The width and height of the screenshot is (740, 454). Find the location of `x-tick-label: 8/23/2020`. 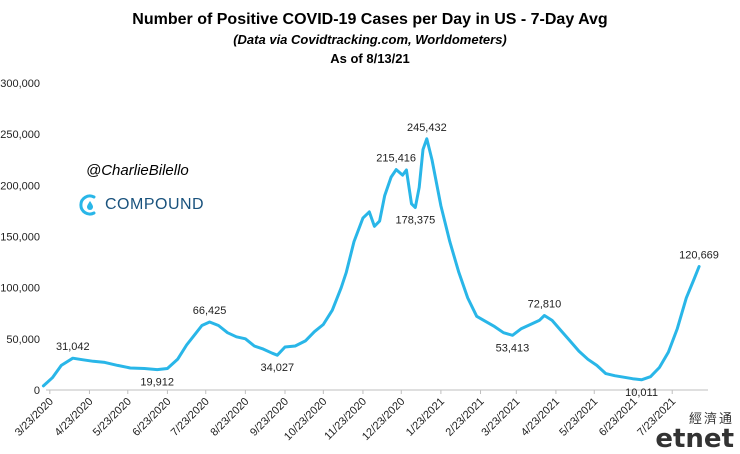

x-tick-label: 8/23/2020 is located at coordinates (229, 417).